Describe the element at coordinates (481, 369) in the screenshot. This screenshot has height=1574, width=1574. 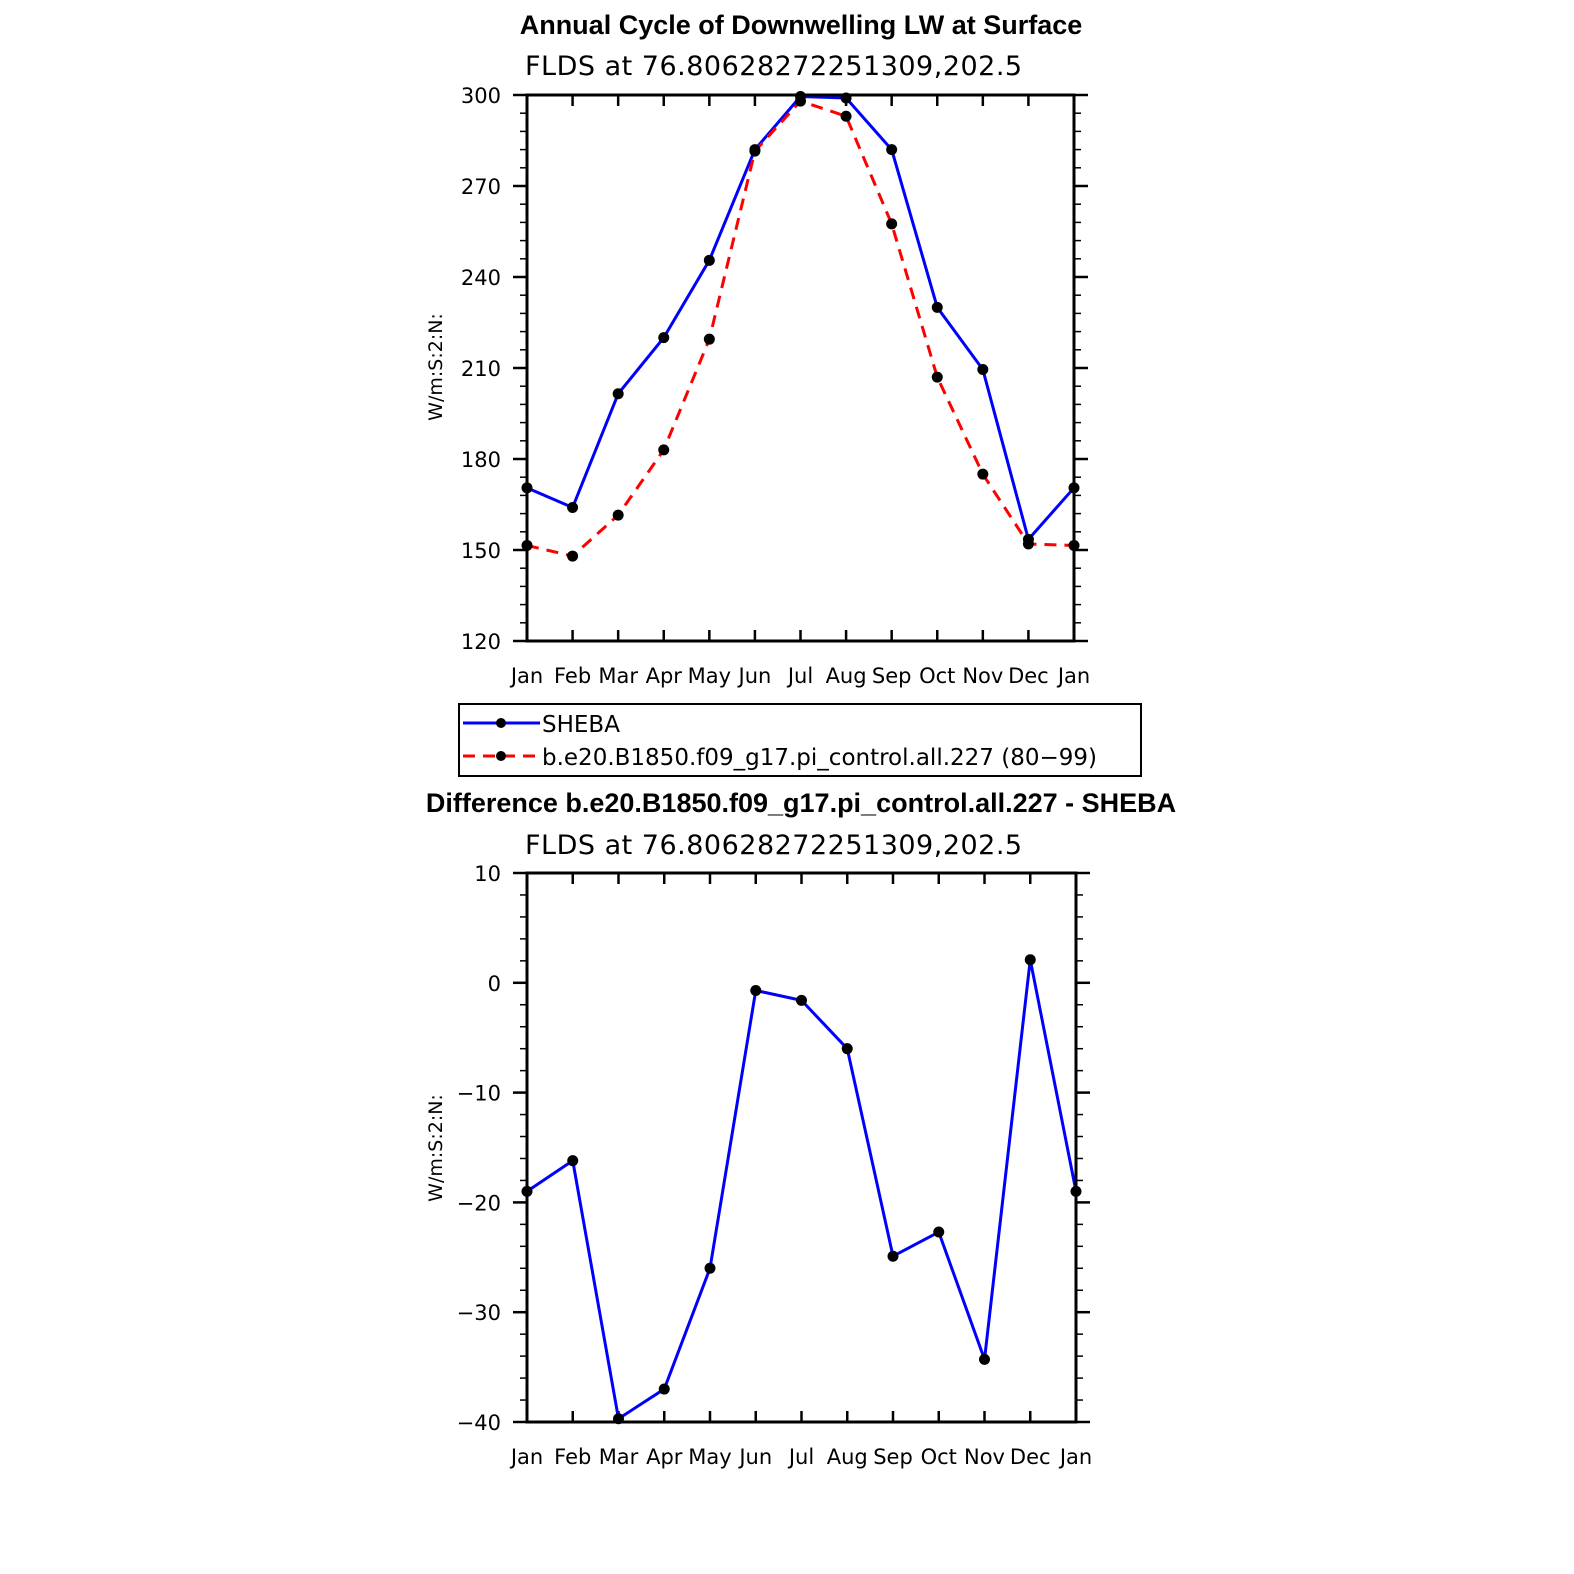
I see `y-tick-label: 210` at that location.